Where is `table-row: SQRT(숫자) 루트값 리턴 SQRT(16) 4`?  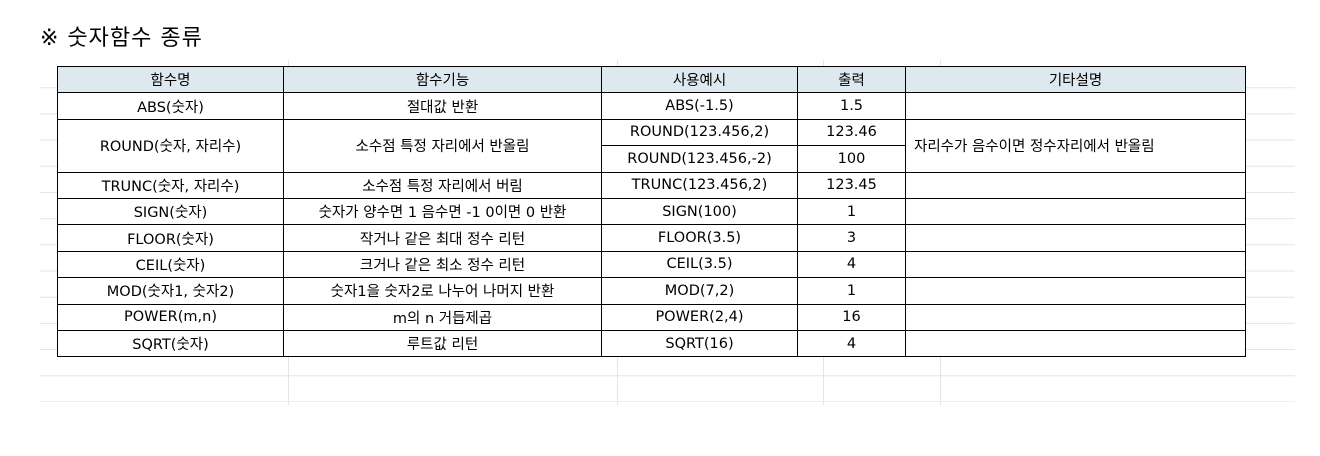 table-row: SQRT(숫자) 루트값 리턴 SQRT(16) 4 is located at coordinates (651, 343).